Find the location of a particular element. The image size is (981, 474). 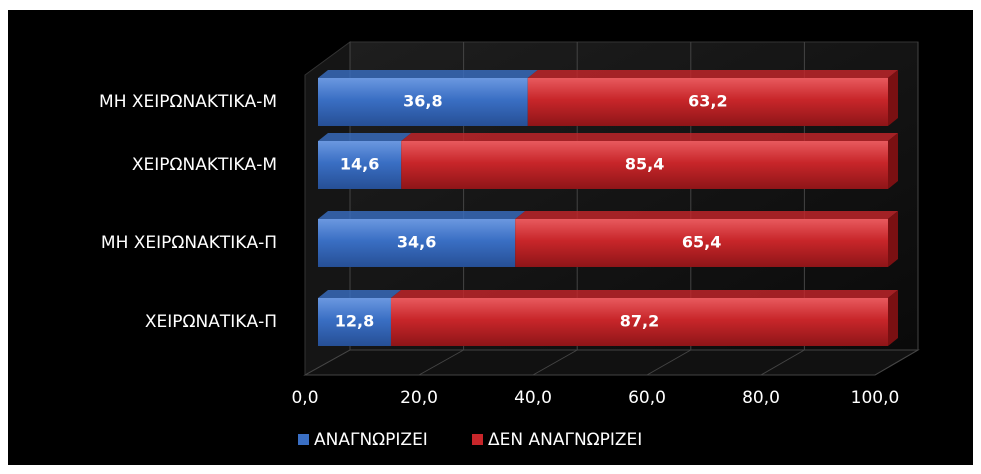

data-label: 12,8 is located at coordinates (354, 321).